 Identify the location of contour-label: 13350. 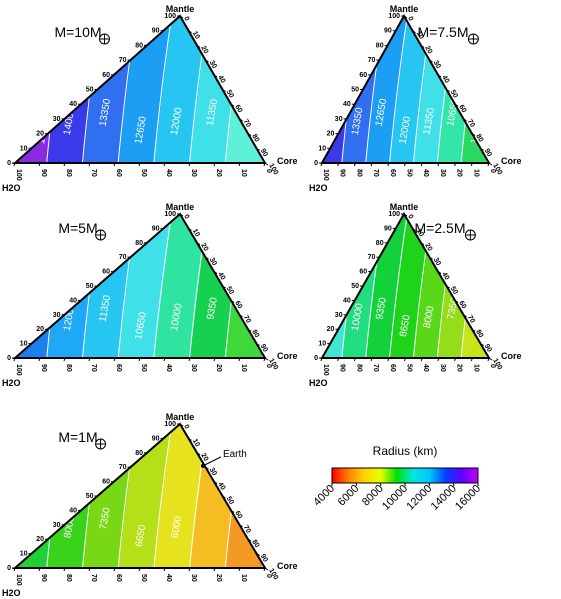
(358, 121).